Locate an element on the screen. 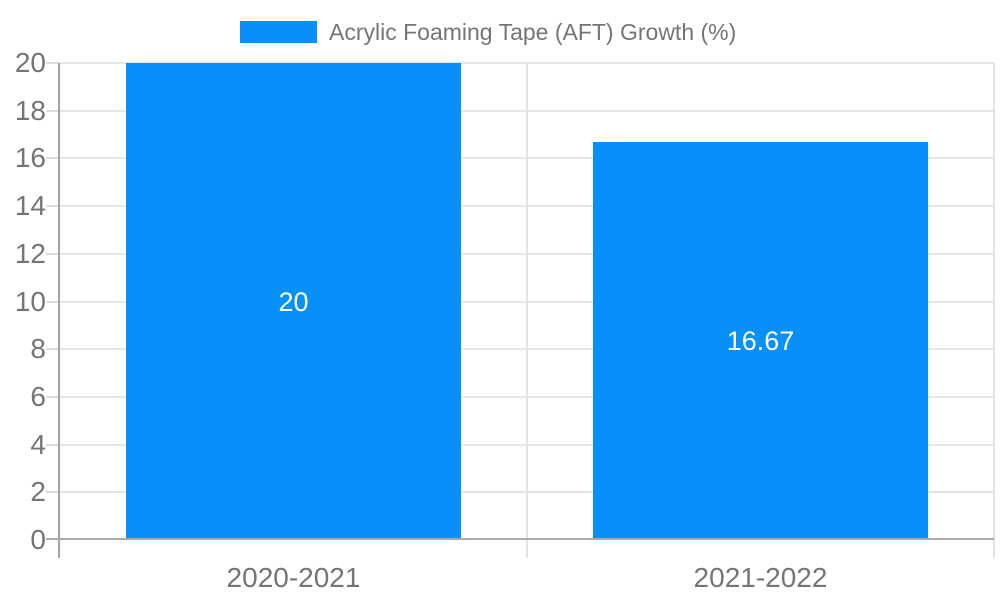  x-axis-line is located at coordinates (520, 539).